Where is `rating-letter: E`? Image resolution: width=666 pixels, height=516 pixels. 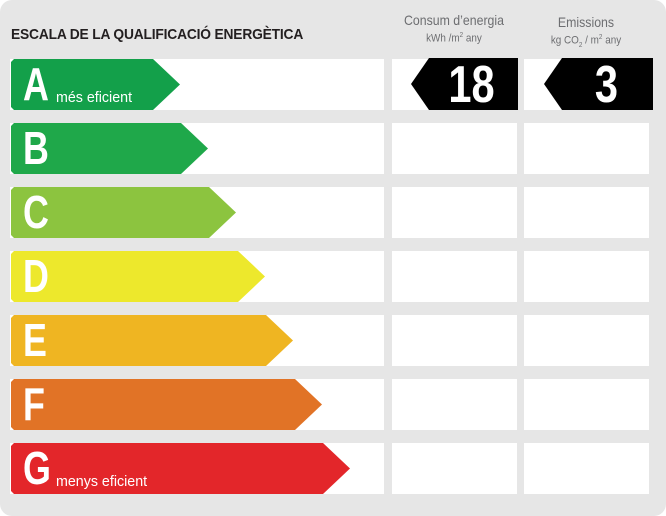
rating-letter: E is located at coordinates (35, 340).